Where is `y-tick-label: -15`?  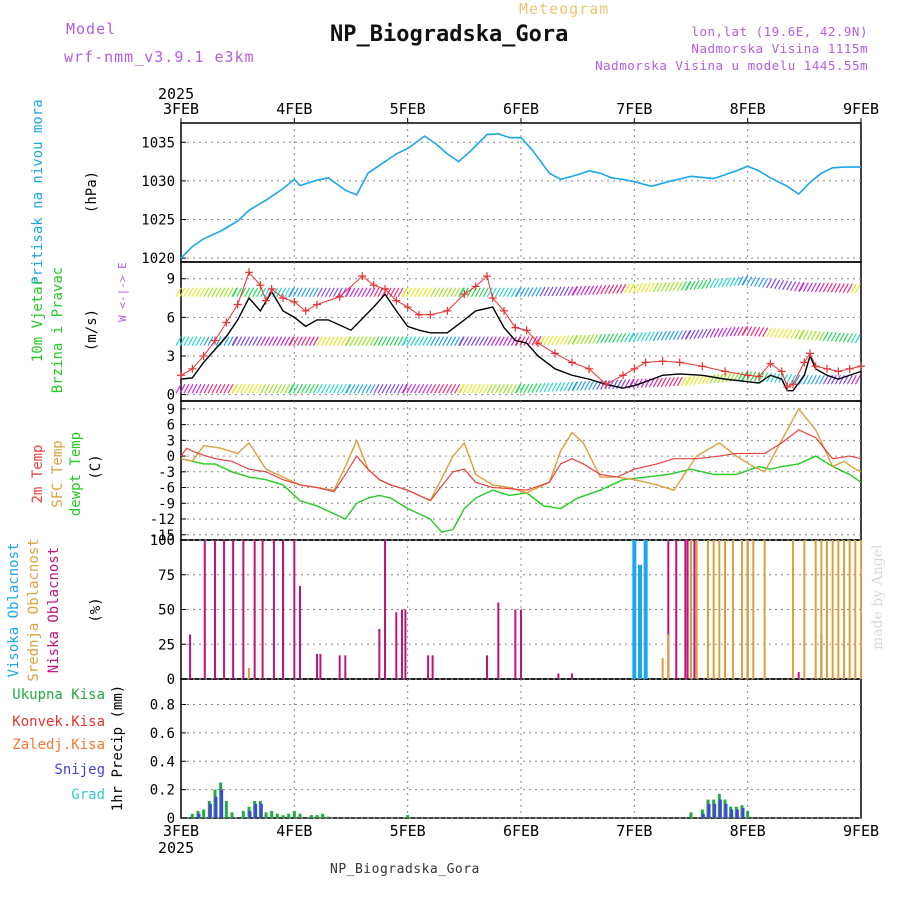 y-tick-label: -15 is located at coordinates (162, 536).